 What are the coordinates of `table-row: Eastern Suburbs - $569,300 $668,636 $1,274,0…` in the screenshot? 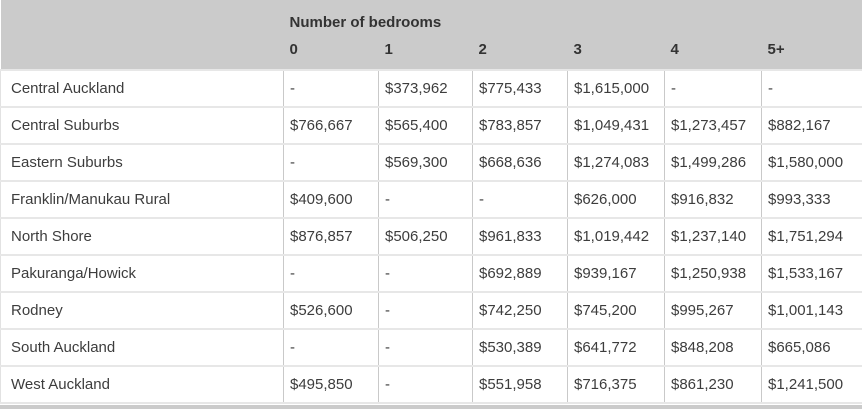 It's located at (431, 162).